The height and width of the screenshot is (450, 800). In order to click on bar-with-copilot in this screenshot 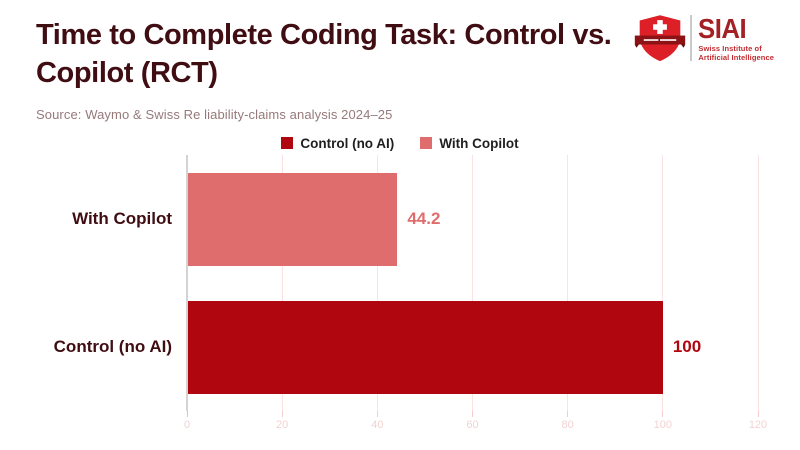, I will do `click(292, 219)`.